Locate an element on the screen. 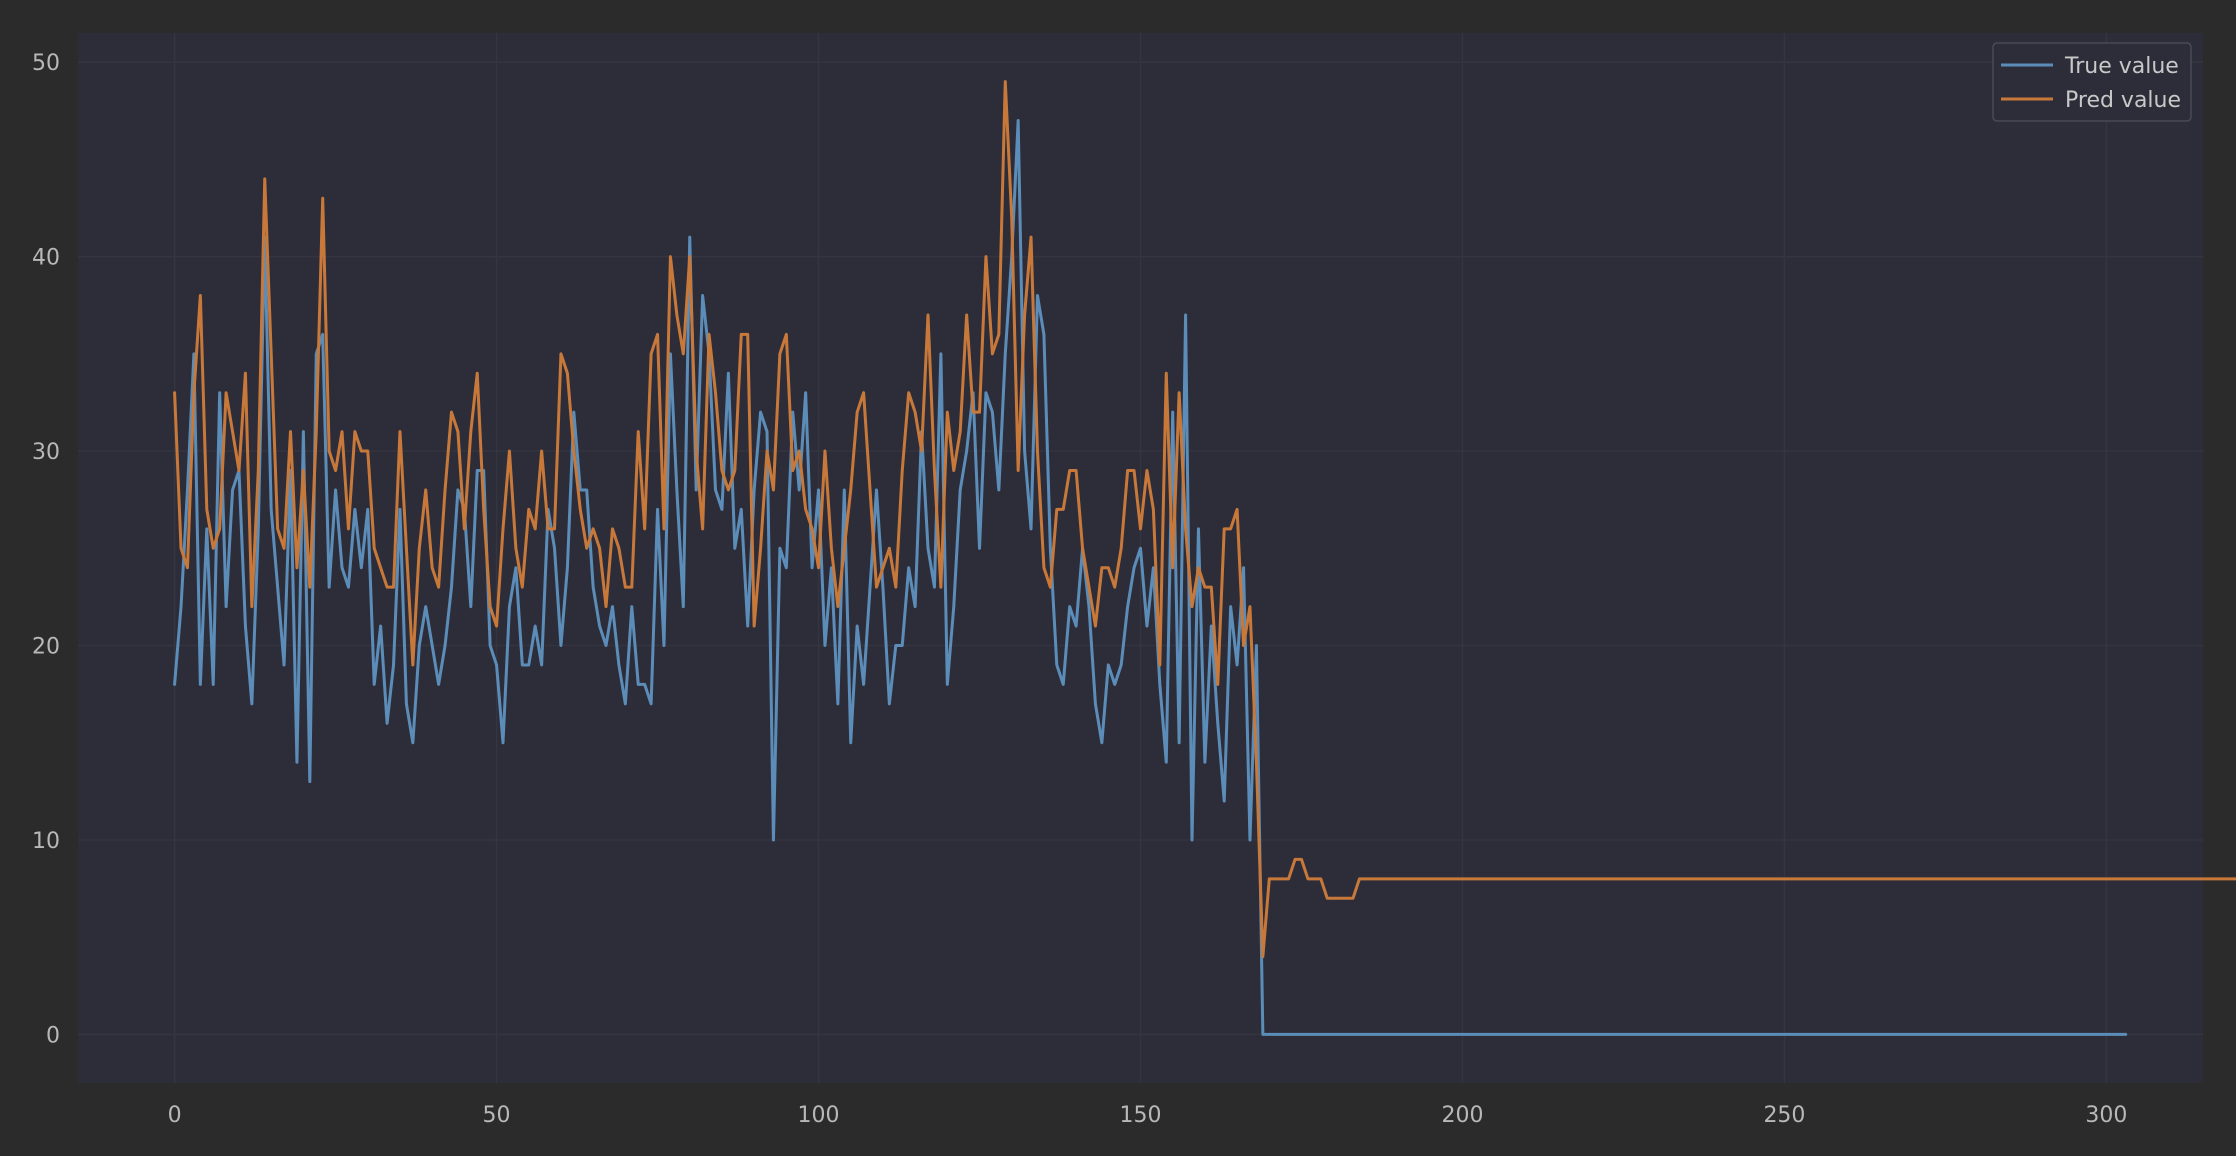 Image resolution: width=2236 pixels, height=1156 pixels. legend-label: Pred value is located at coordinates (2123, 100).